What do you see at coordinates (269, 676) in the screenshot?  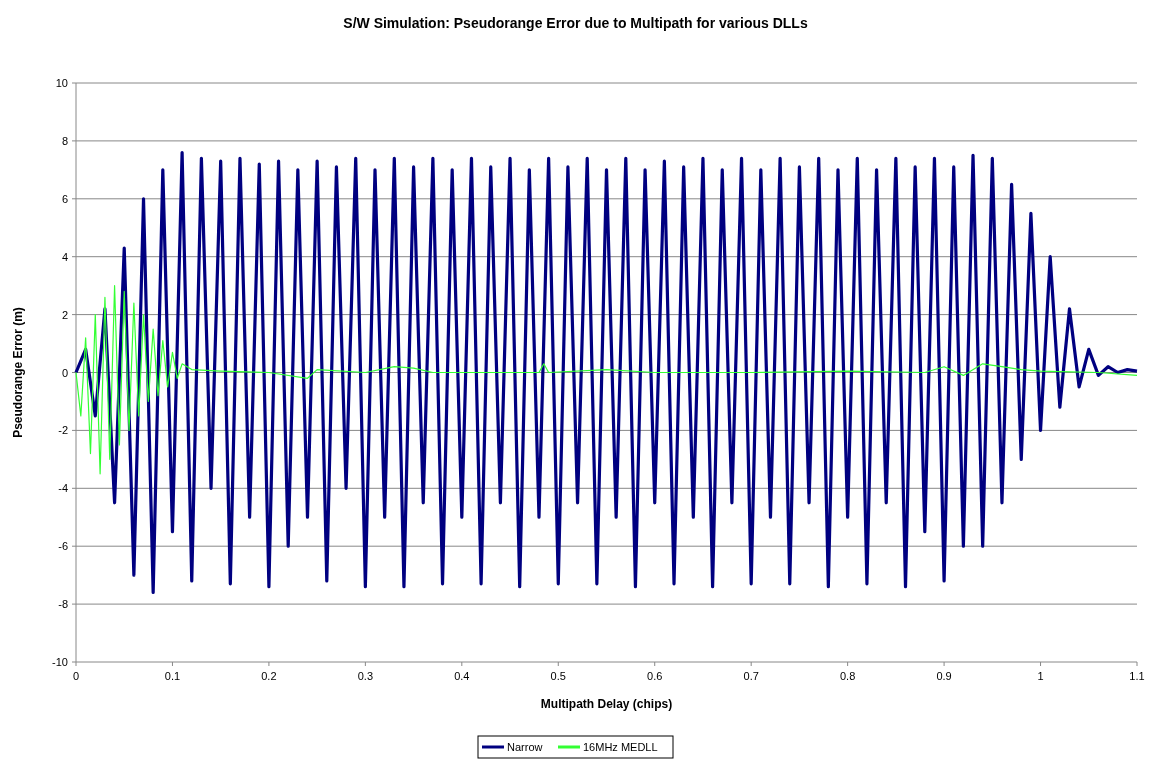 I see `x-tick-label: 0.2` at bounding box center [269, 676].